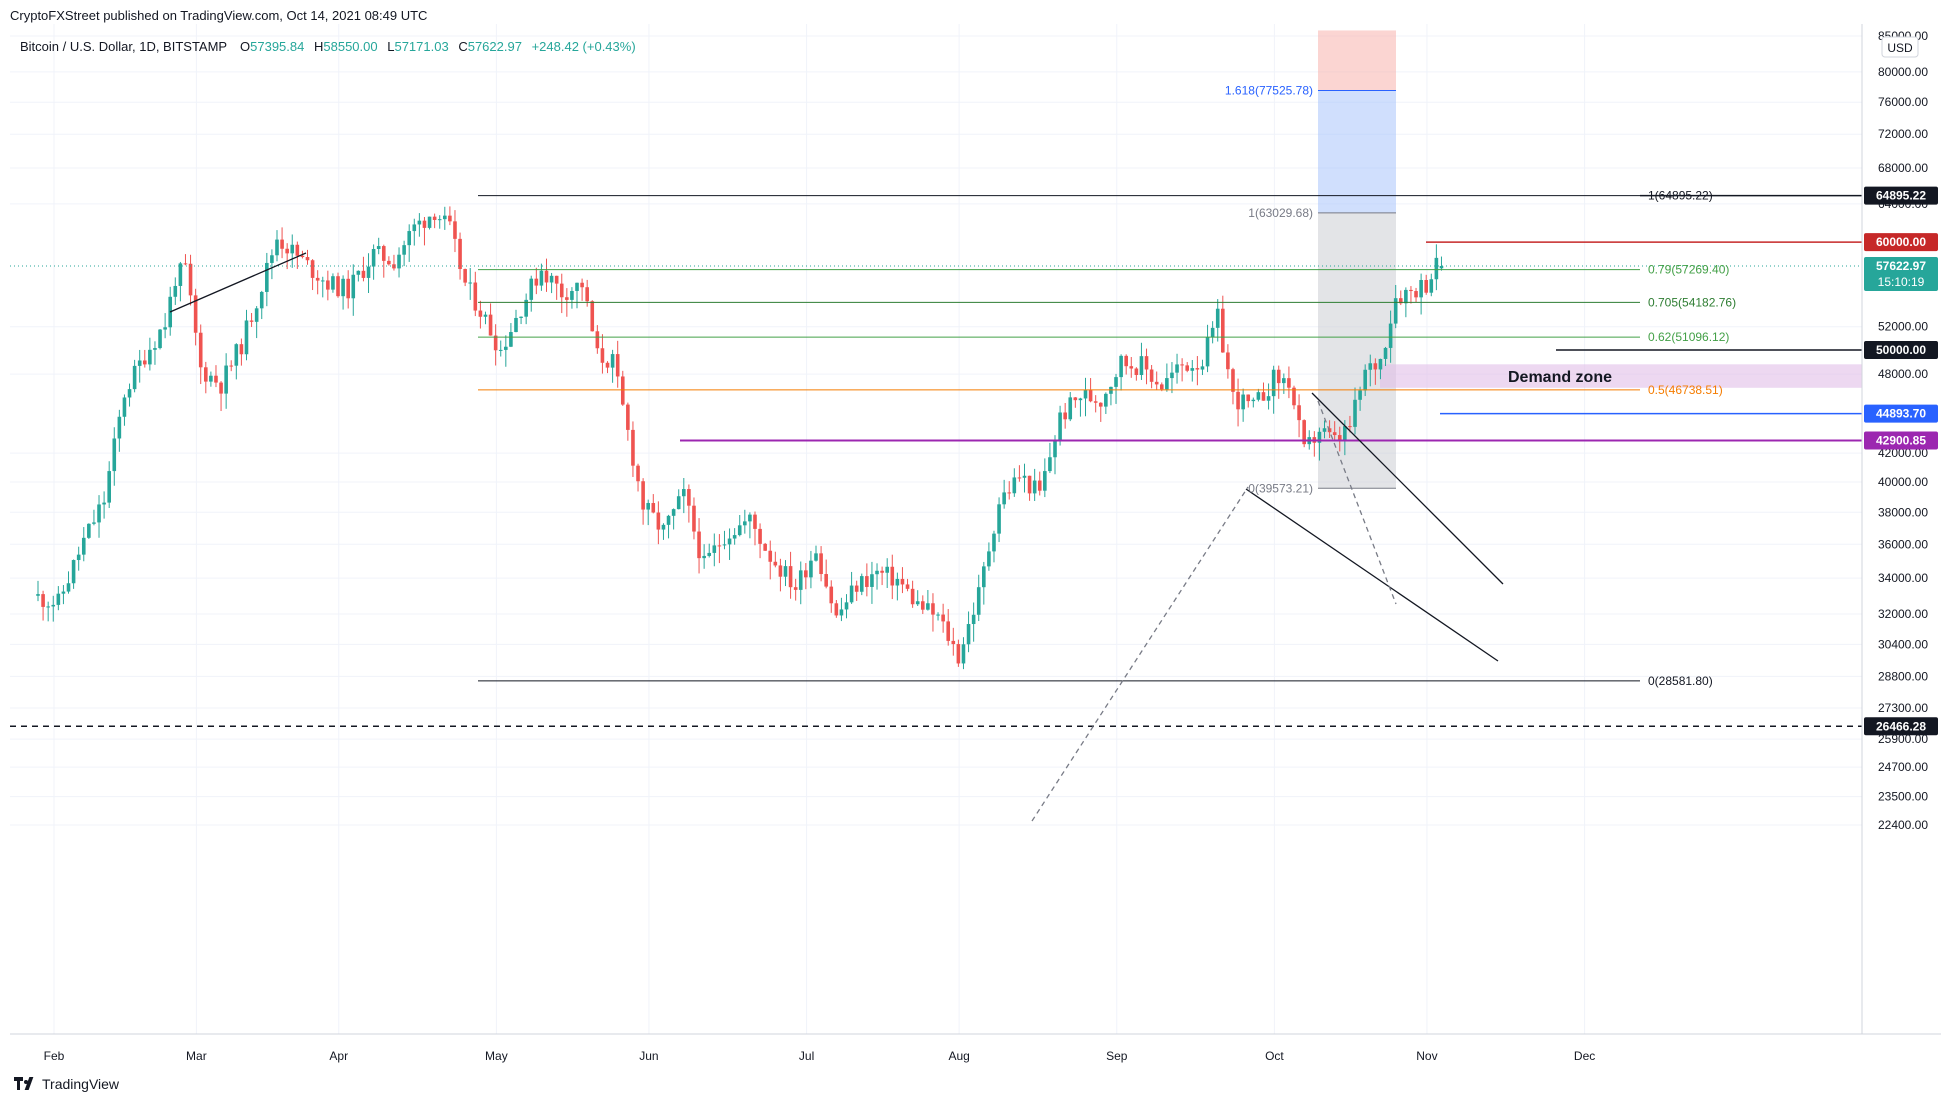 The width and height of the screenshot is (1941, 1103). What do you see at coordinates (1903, 374) in the screenshot?
I see `price-tick-label: 48000.00` at bounding box center [1903, 374].